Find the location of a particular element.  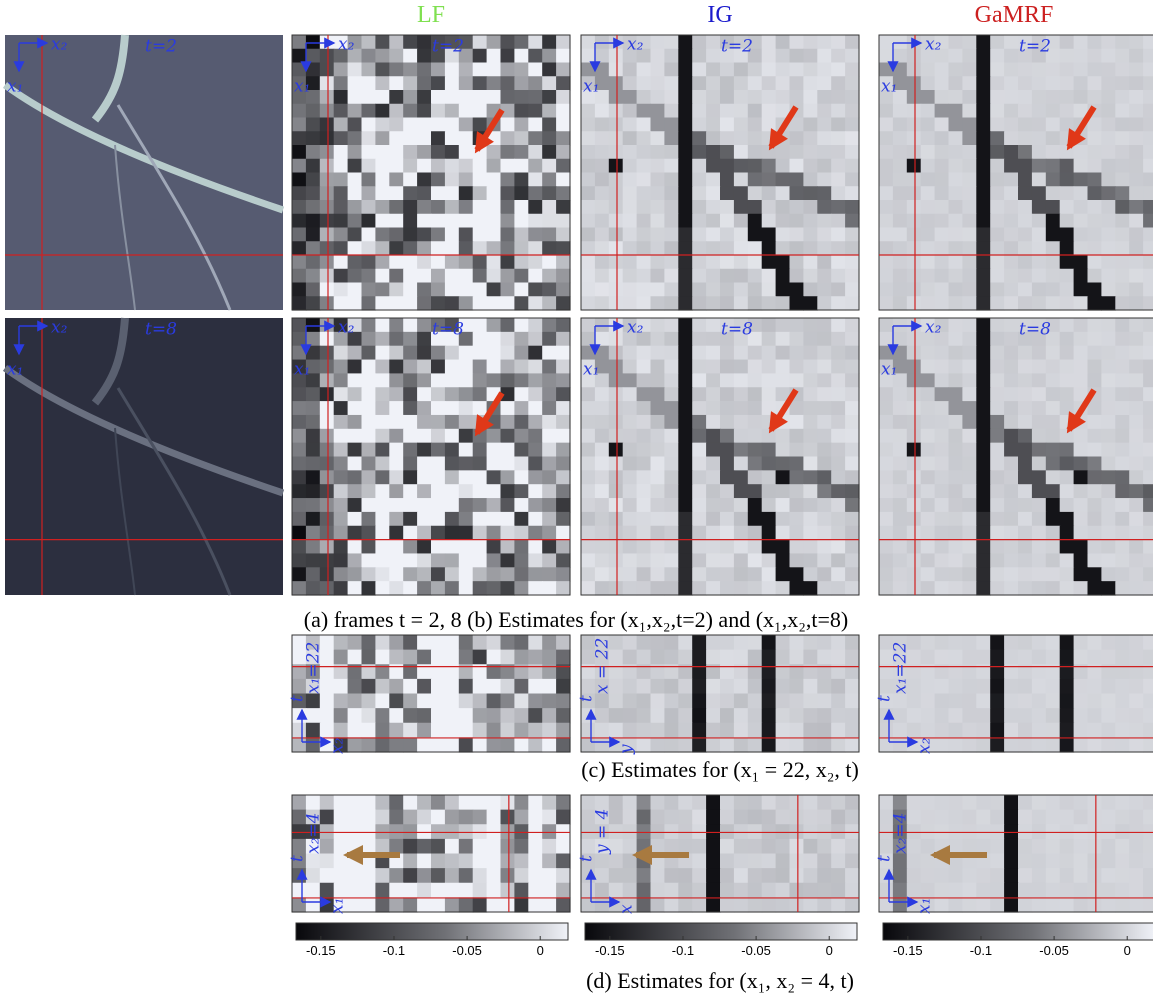

column-header: LF is located at coordinates (431, 15).